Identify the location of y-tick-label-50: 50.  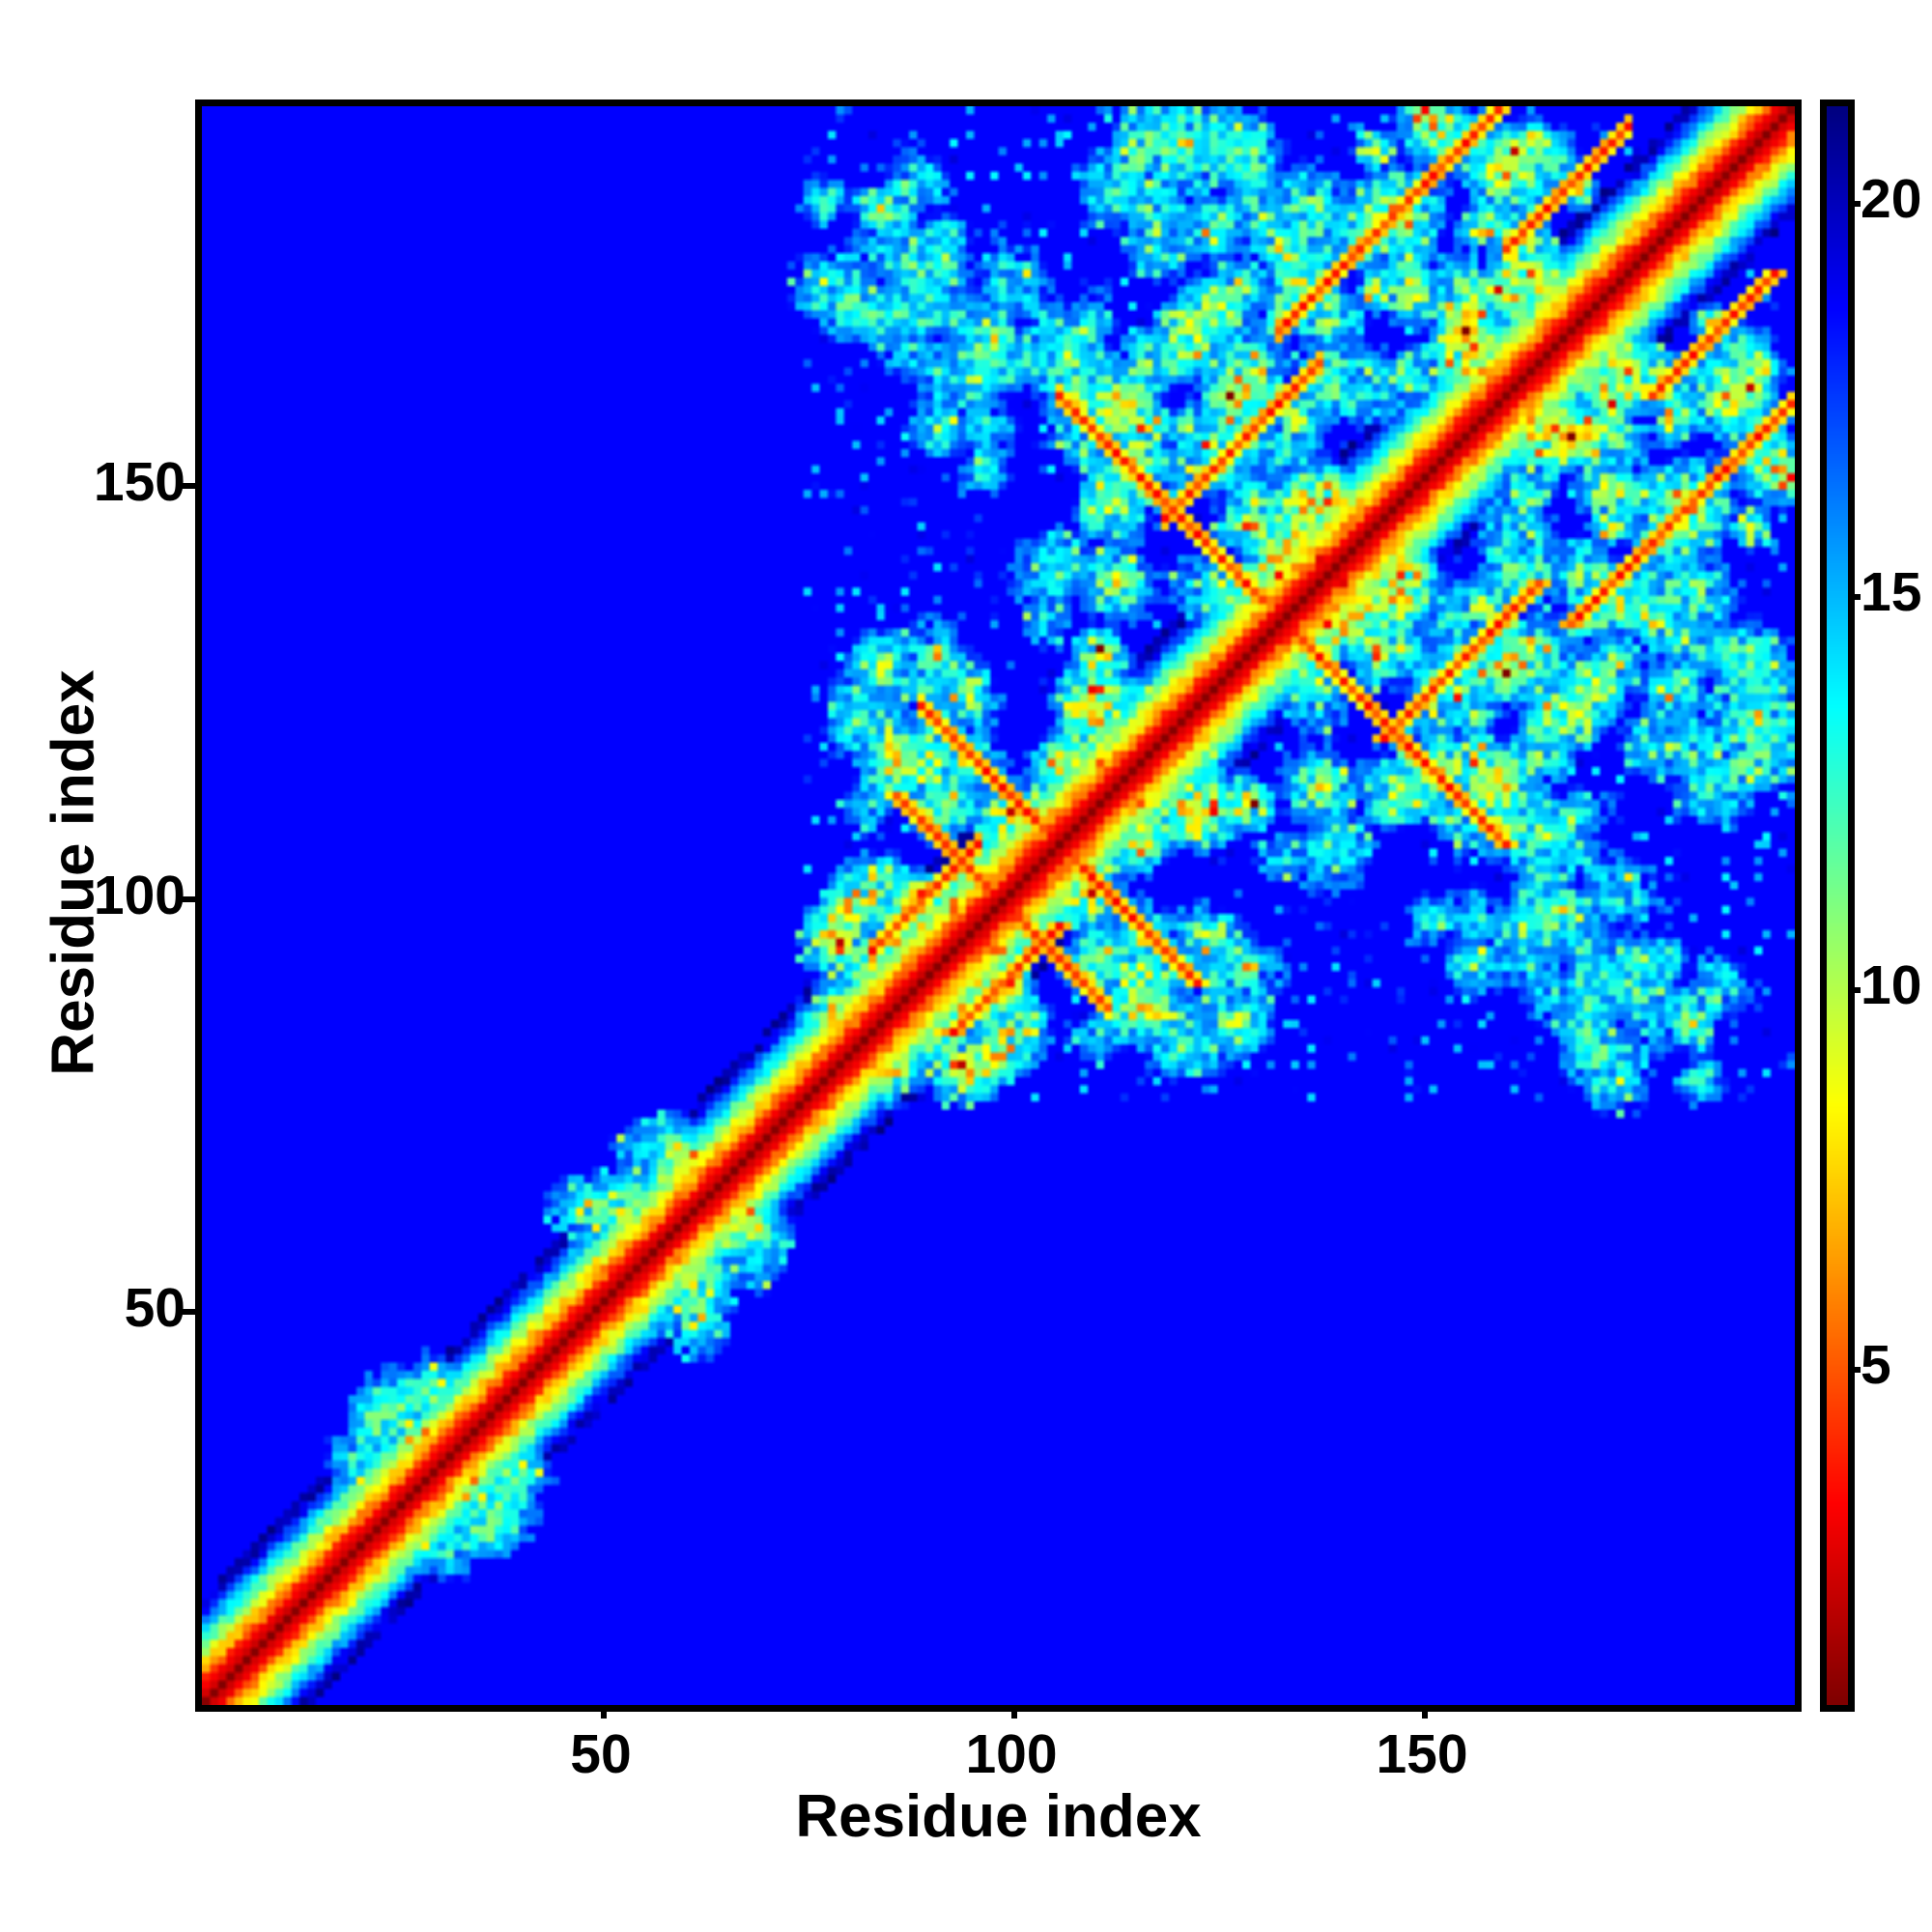
(154, 1308).